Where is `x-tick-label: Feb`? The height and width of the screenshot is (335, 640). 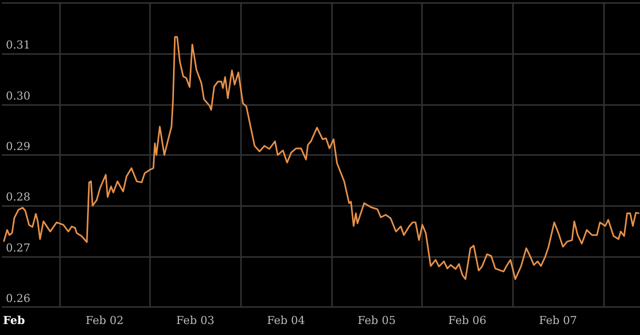
x-tick-label: Feb is located at coordinates (14, 320).